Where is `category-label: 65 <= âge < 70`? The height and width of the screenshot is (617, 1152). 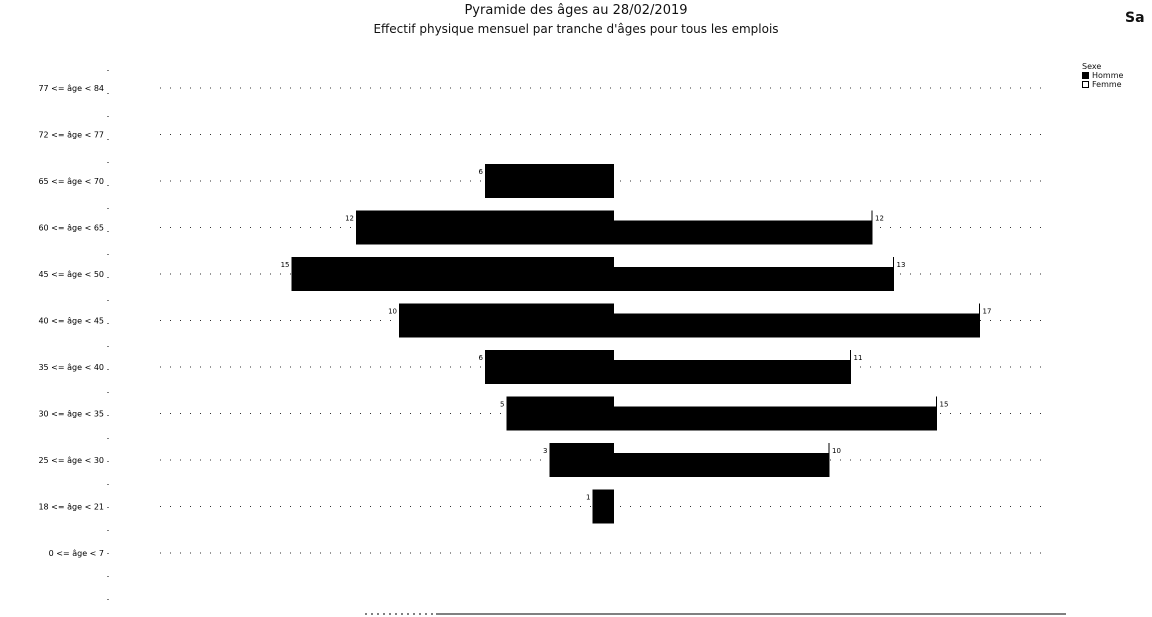 category-label: 65 <= âge < 70 is located at coordinates (71, 181).